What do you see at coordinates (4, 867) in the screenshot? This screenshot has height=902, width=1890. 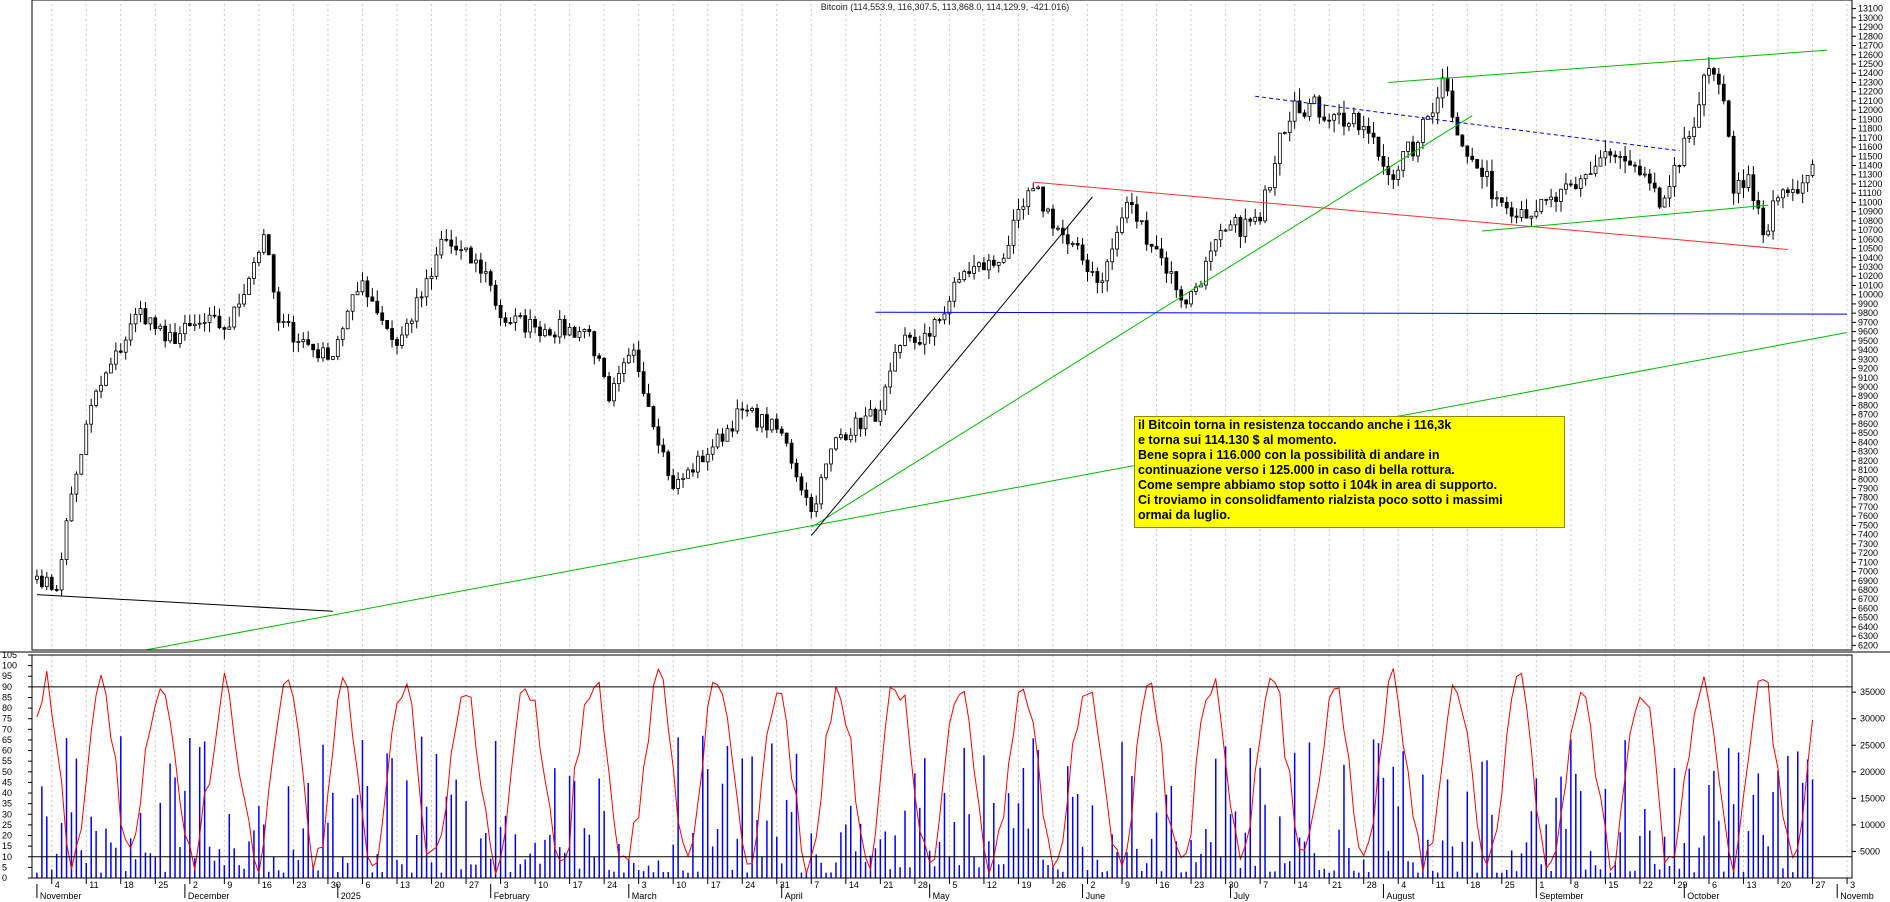 I see `oscillator-tick-label: 5` at bounding box center [4, 867].